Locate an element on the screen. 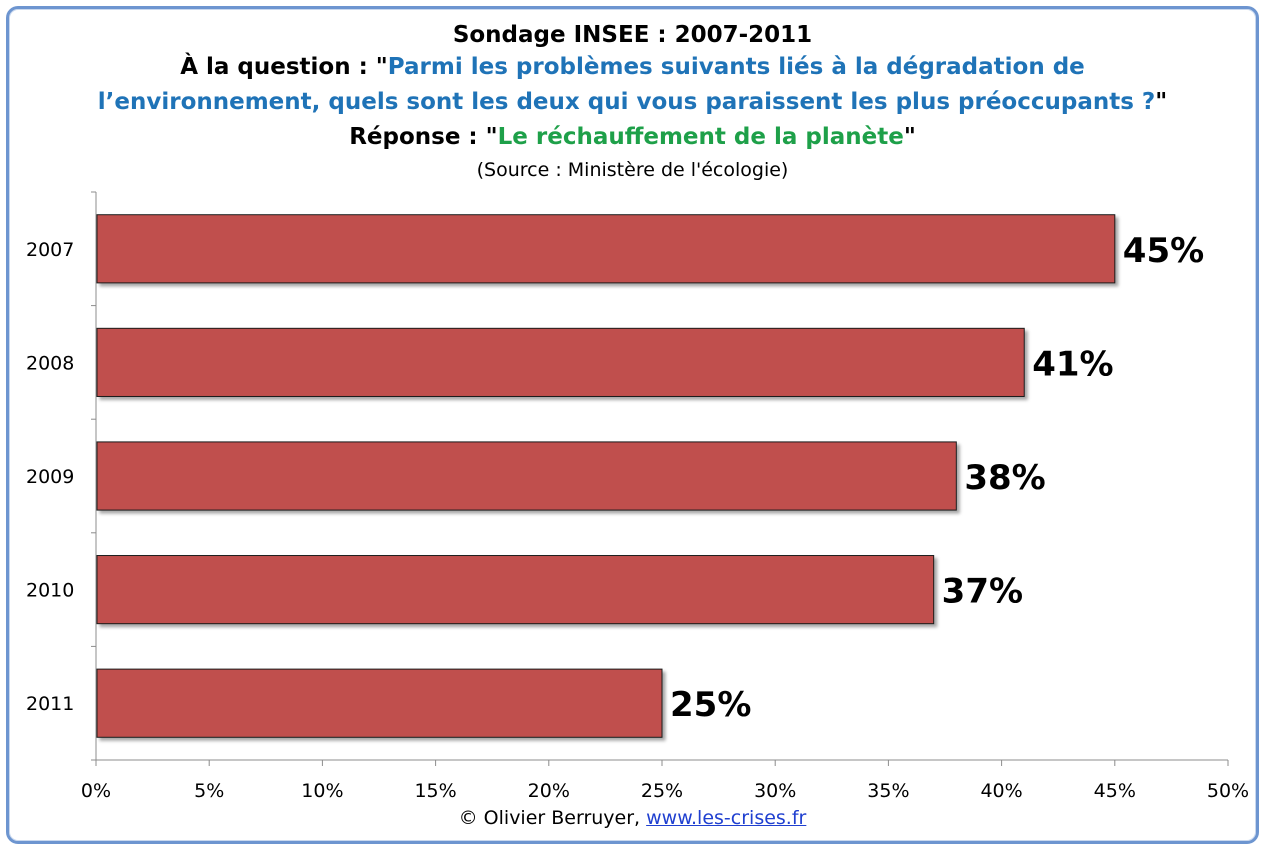  x-tick-label: 15% is located at coordinates (435, 791).